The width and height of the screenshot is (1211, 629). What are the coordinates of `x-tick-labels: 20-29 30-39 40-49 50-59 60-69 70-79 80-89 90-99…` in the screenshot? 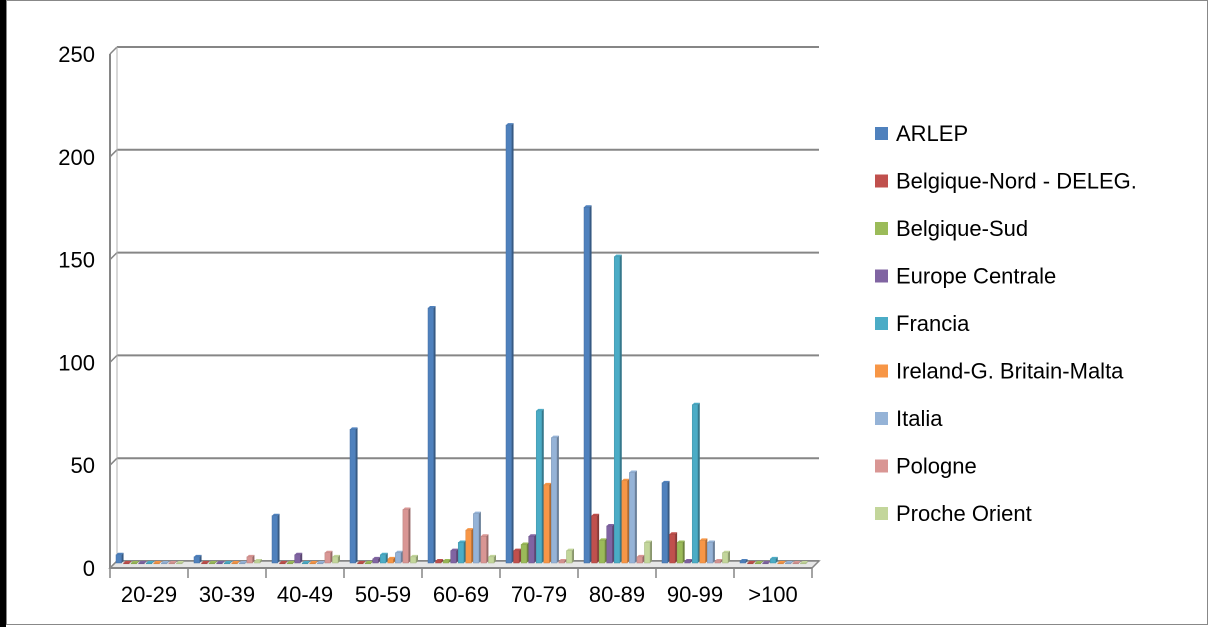 It's located at (459, 594).